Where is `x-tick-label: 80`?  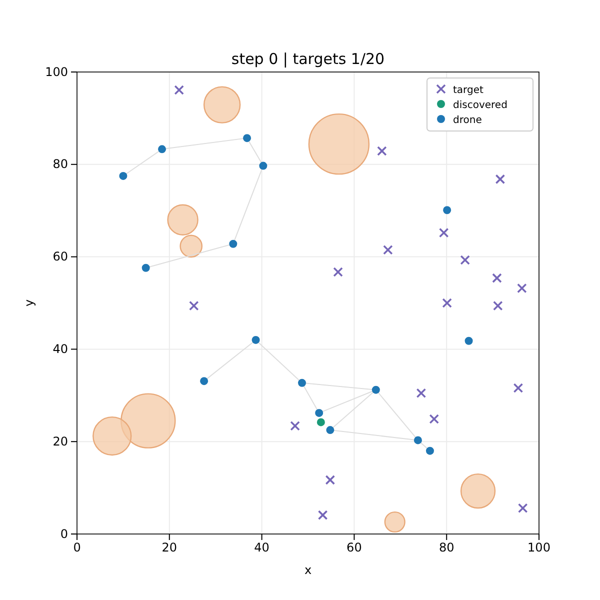
x-tick-label: 80 is located at coordinates (446, 547).